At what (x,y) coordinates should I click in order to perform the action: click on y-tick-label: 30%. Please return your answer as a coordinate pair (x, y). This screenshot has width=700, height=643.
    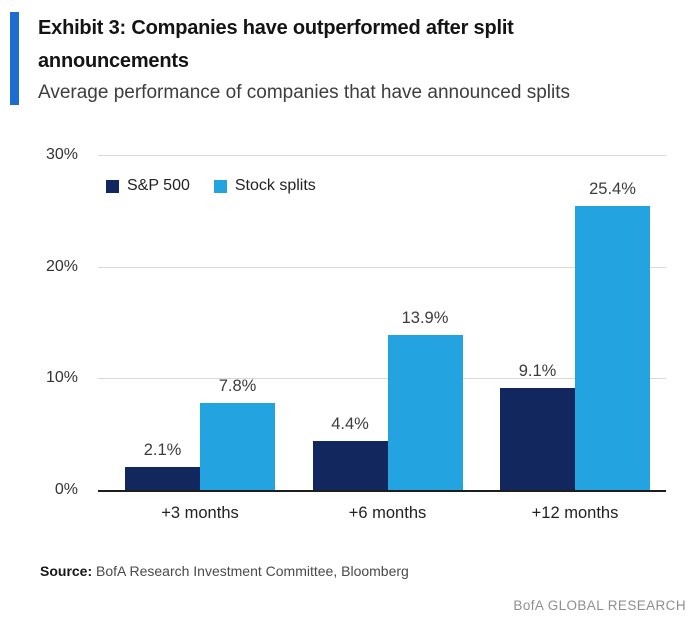
    Looking at the image, I should click on (61, 154).